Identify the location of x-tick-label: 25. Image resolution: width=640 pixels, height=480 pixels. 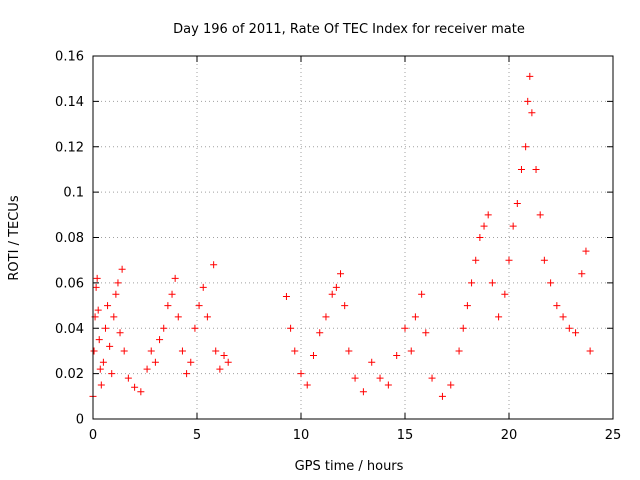
(613, 435).